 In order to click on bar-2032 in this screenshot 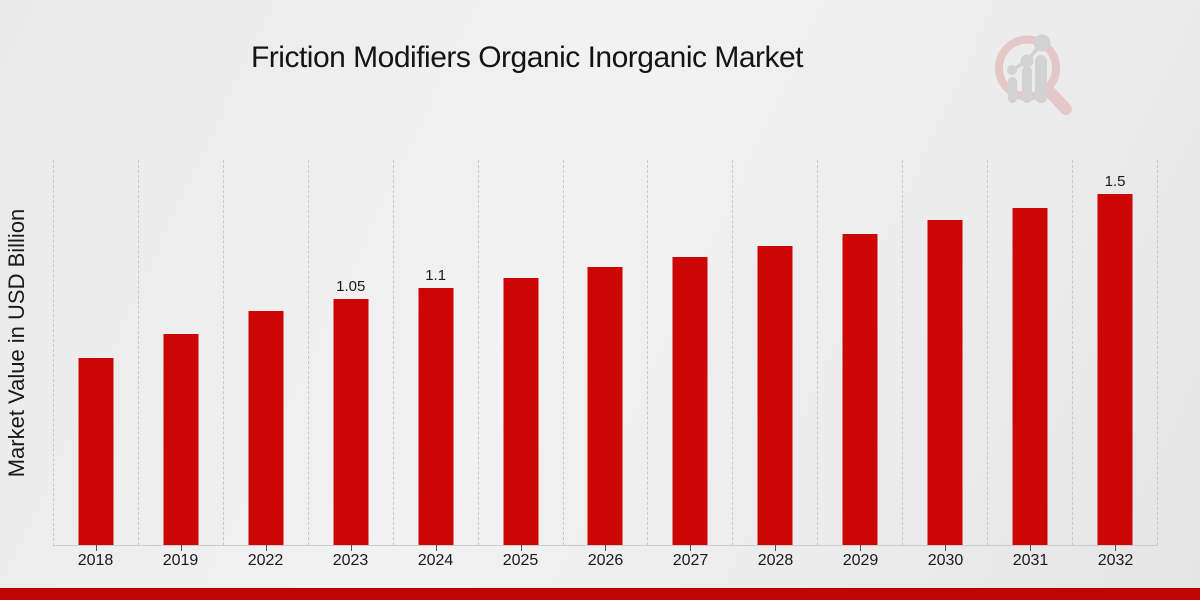, I will do `click(1115, 369)`.